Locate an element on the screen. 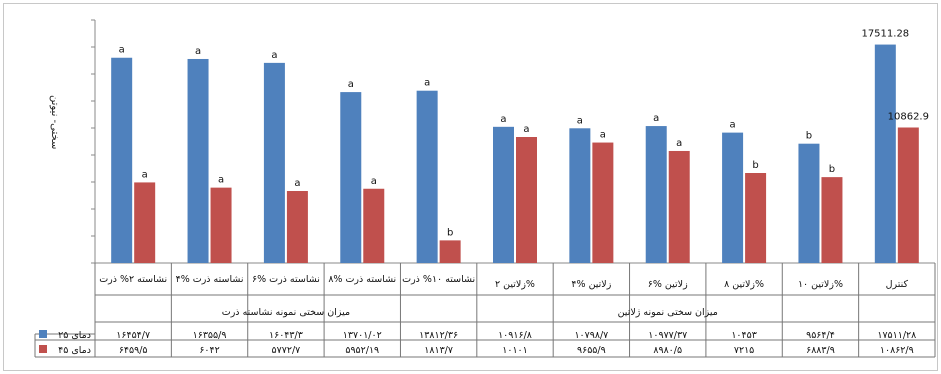 This screenshot has height=374, width=941. table-cell: ۸۹۸۰/۵ is located at coordinates (667, 350).